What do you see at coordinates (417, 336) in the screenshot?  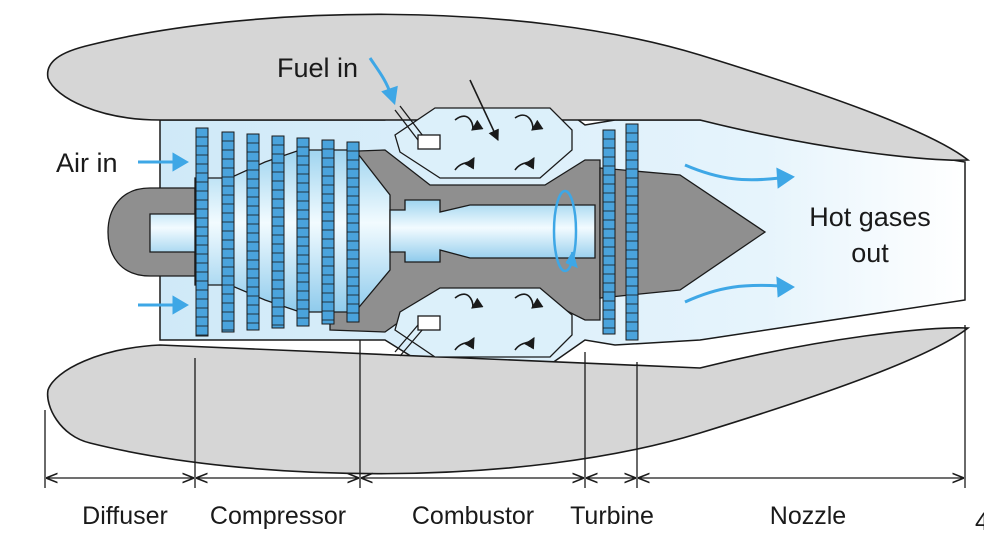 I see `fuel-injector-lower` at bounding box center [417, 336].